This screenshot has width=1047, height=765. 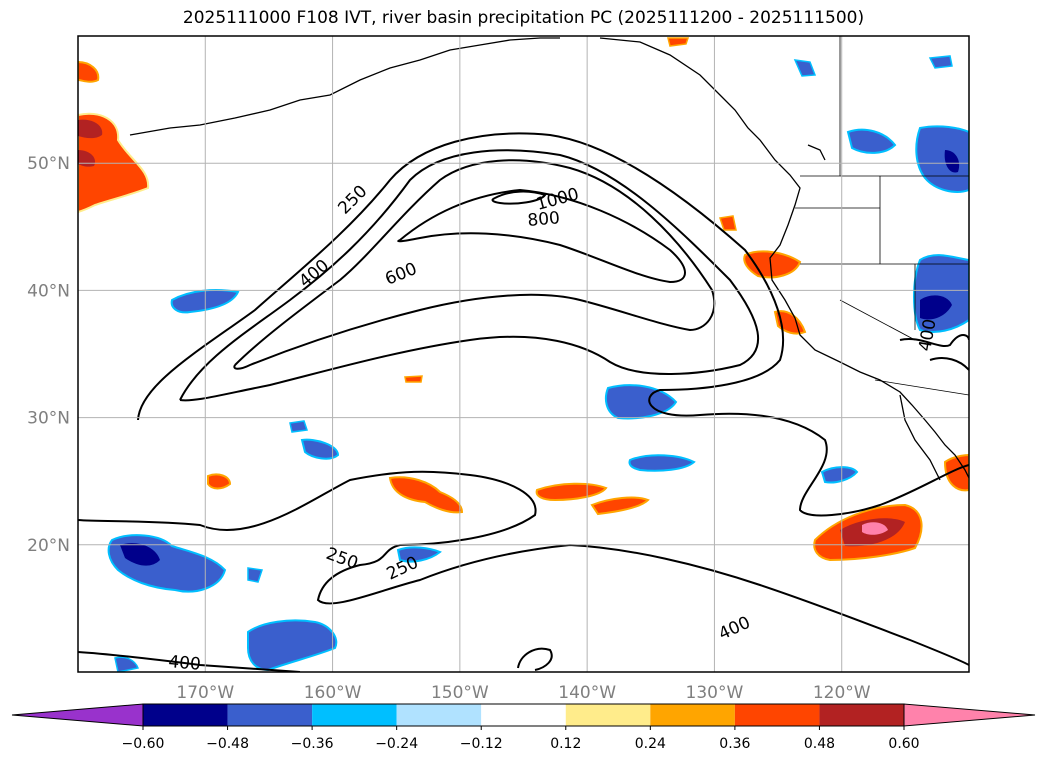 What do you see at coordinates (314, 274) in the screenshot?
I see `contour-label-400-a: 400` at bounding box center [314, 274].